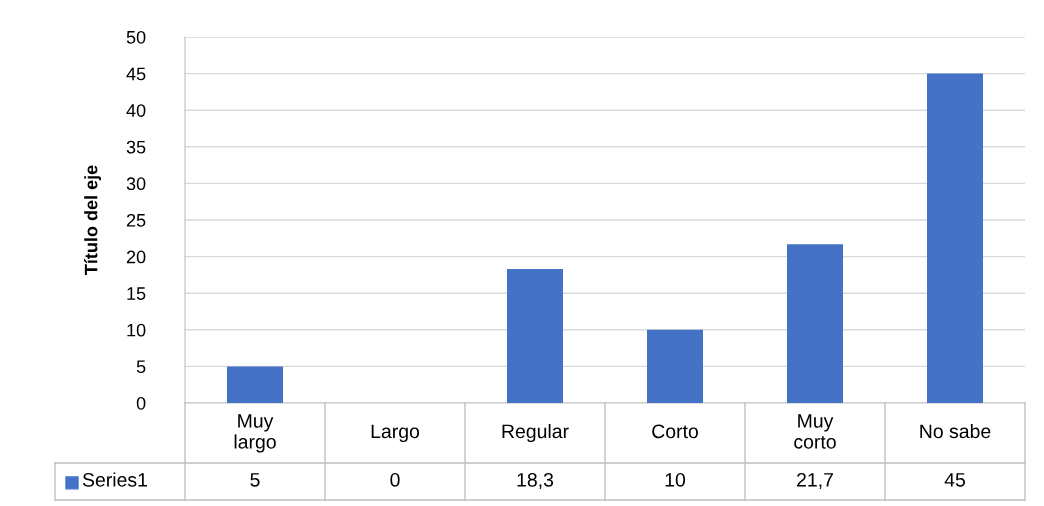  Describe the element at coordinates (815, 431) in the screenshot. I see `x-tick-label: Muy corto` at that location.